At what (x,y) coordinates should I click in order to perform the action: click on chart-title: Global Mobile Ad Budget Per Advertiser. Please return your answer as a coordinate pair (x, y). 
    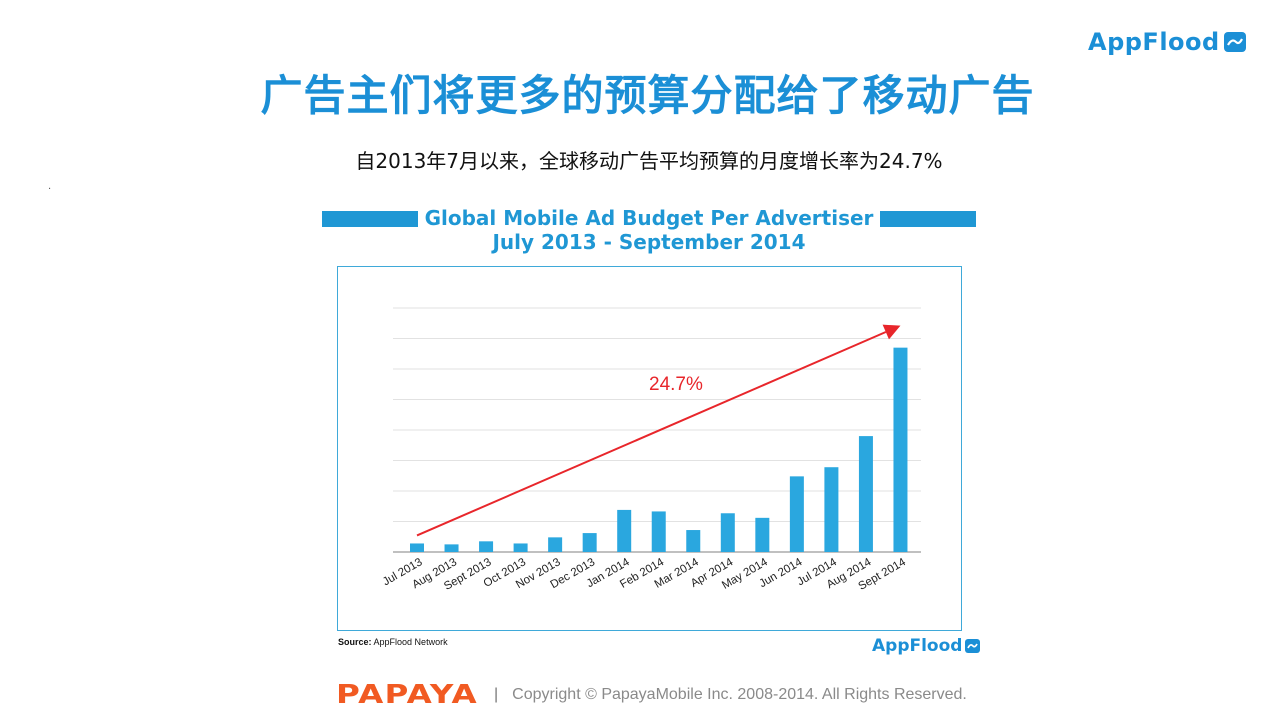
    Looking at the image, I should click on (649, 218).